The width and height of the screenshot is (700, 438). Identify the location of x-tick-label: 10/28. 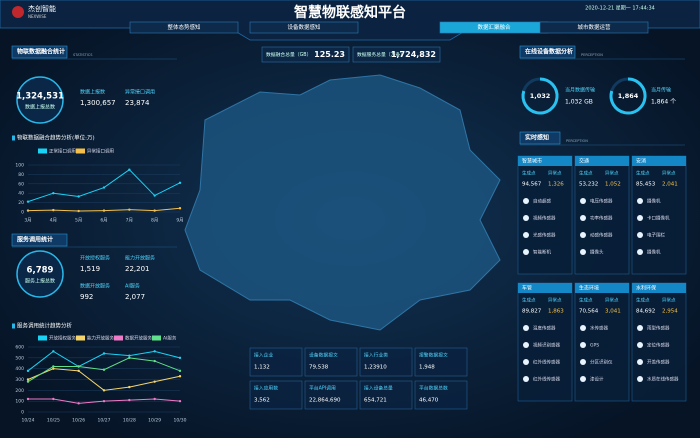
(129, 421).